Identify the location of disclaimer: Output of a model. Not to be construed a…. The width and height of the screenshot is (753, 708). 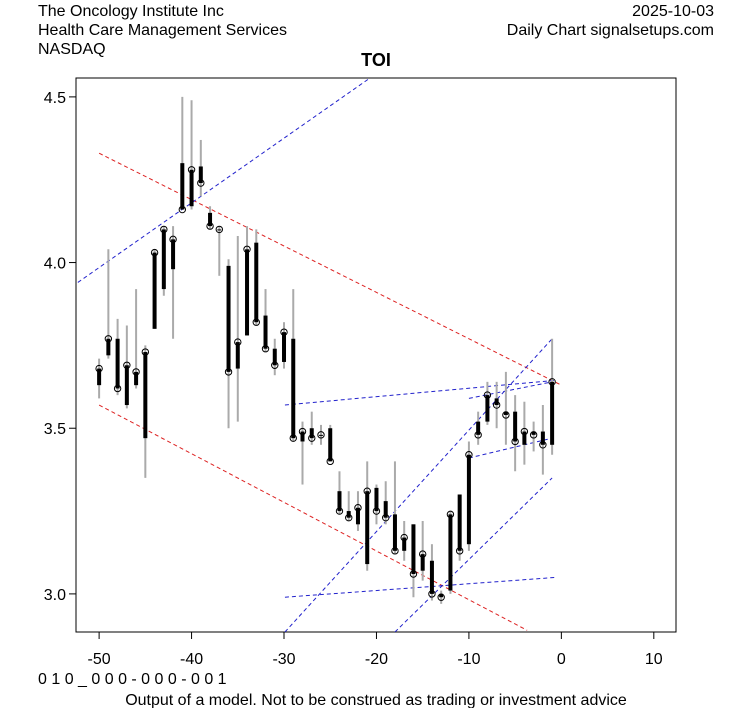
(376, 700).